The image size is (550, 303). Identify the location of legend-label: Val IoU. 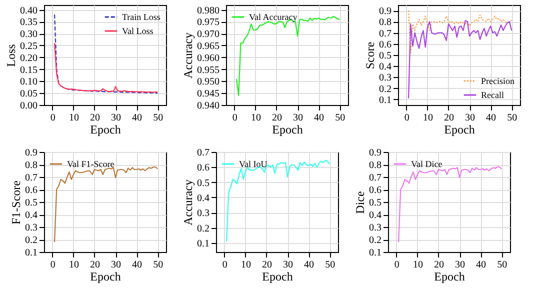
(253, 164).